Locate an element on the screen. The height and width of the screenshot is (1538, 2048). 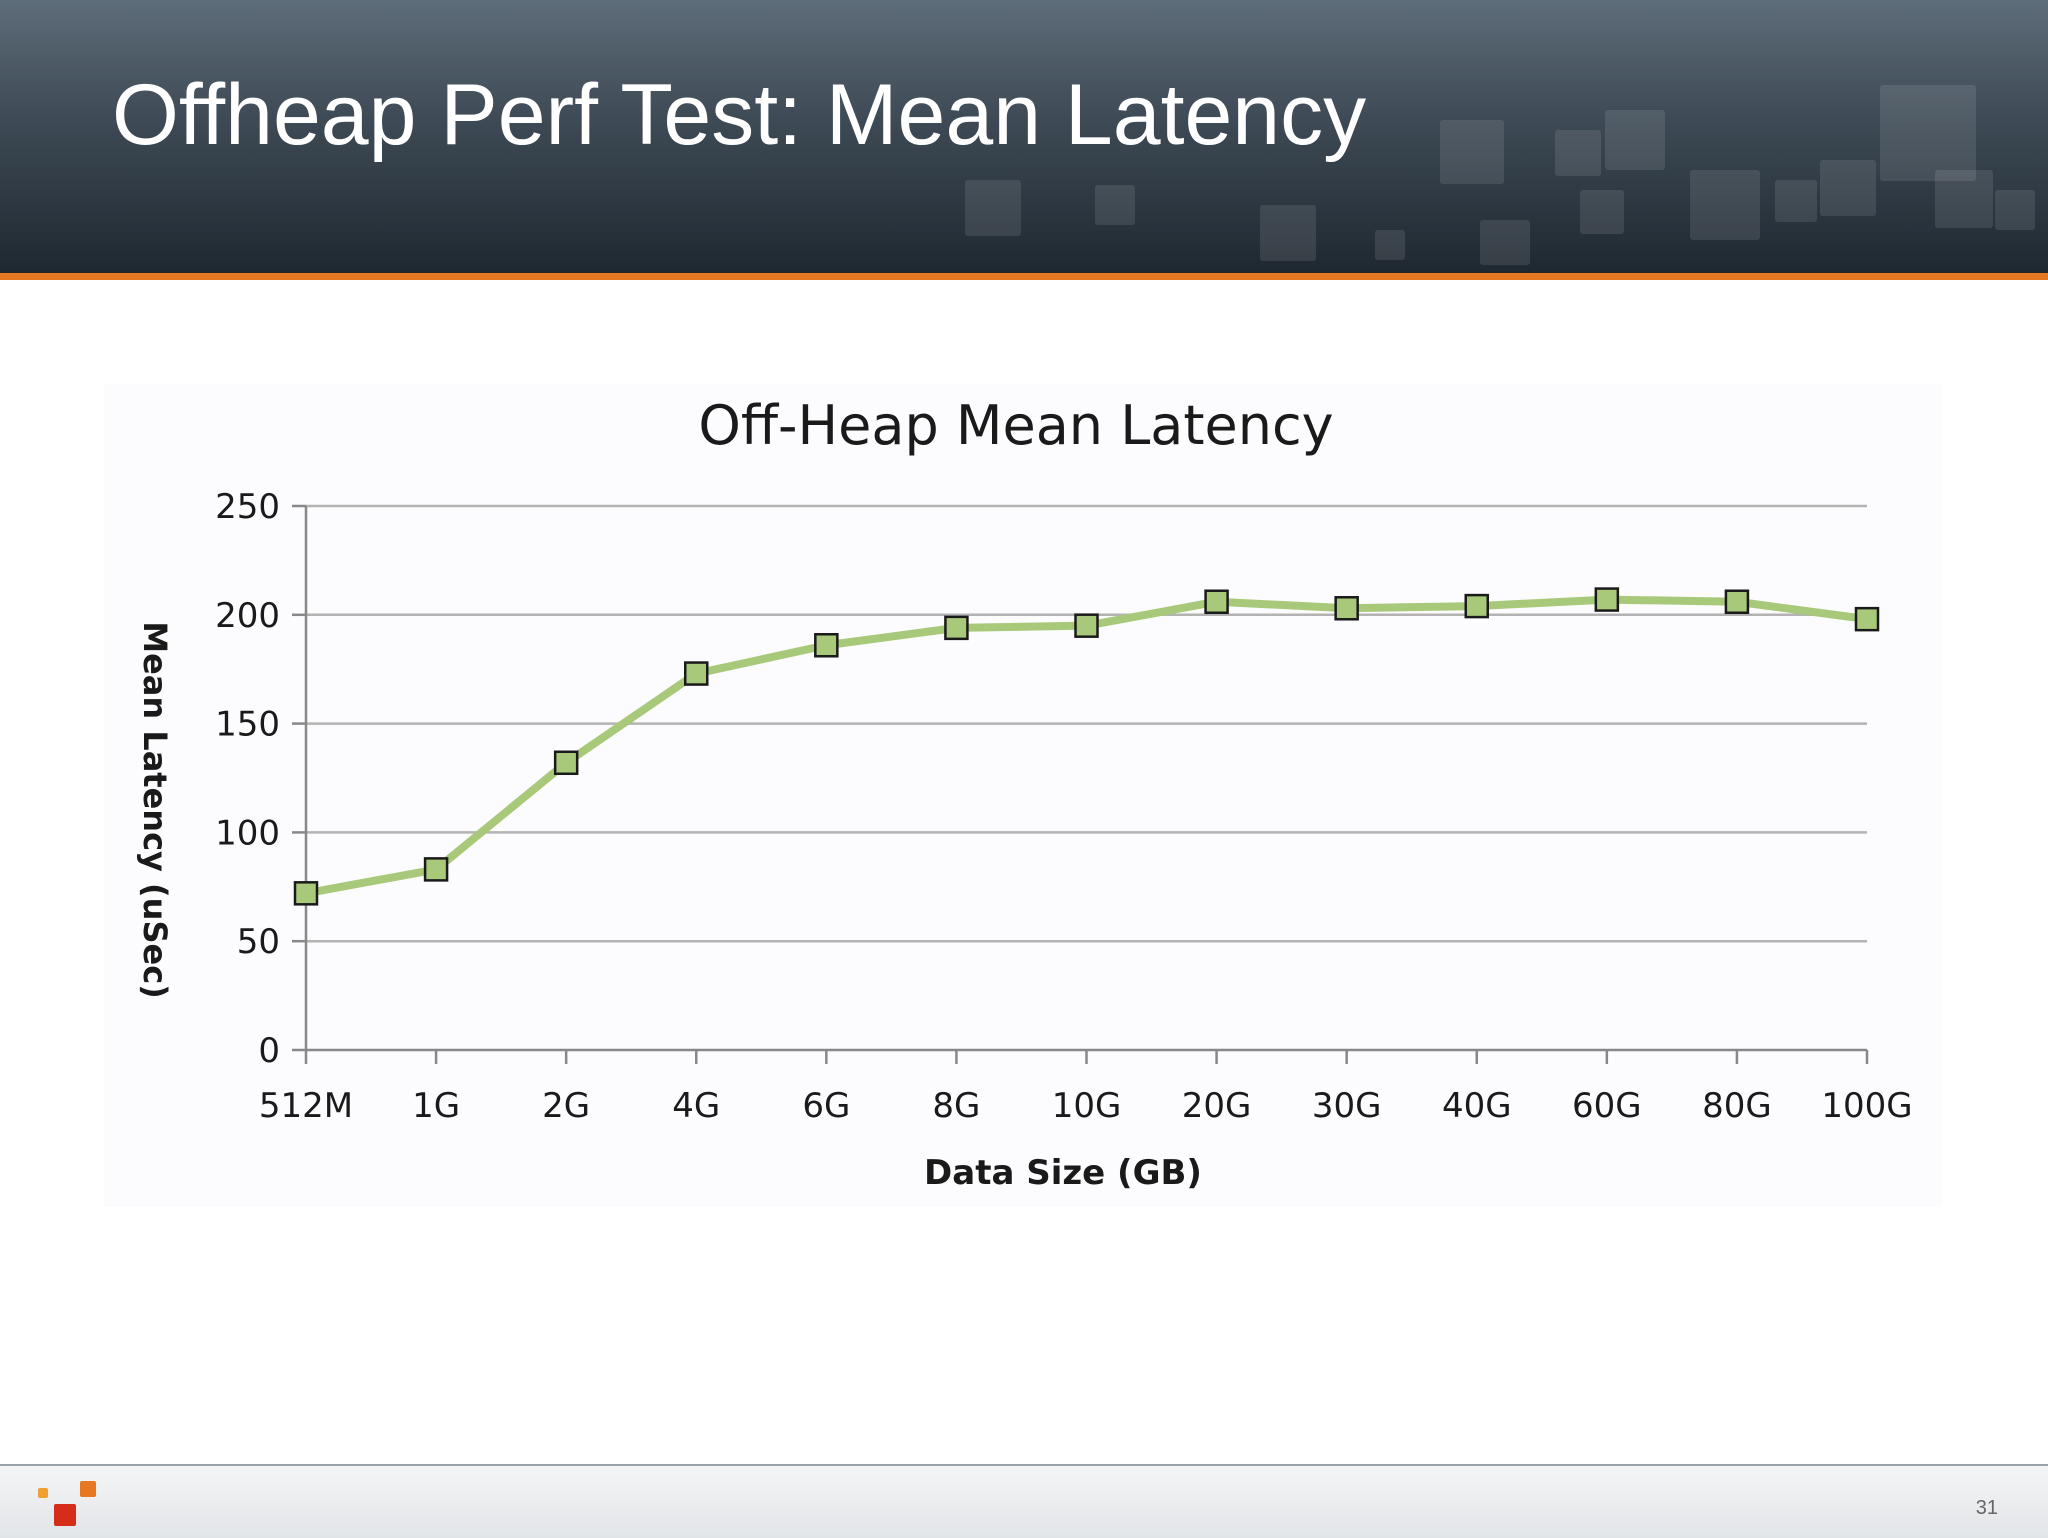
x-tick-label: 6G is located at coordinates (826, 1106).